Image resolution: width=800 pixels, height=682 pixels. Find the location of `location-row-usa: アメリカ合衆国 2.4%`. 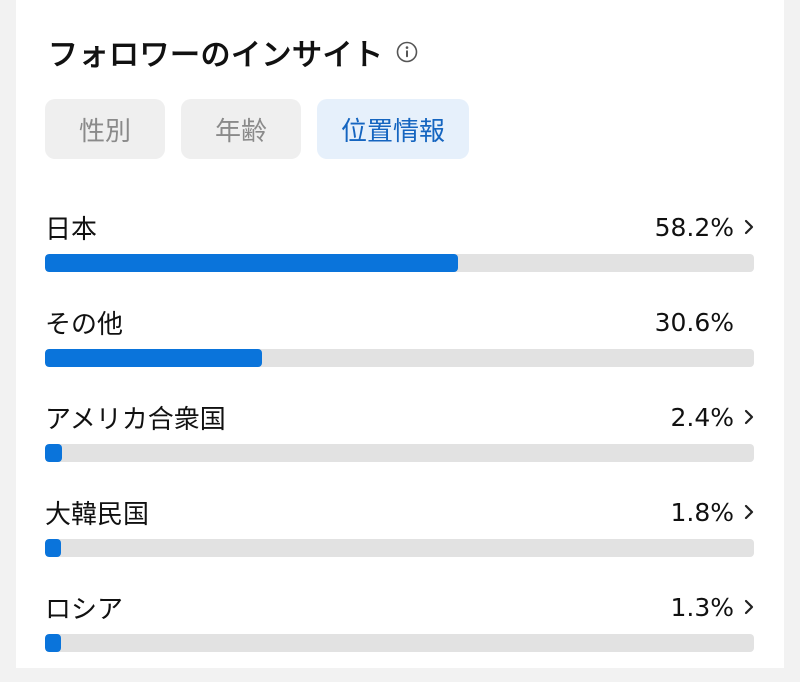

location-row-usa: アメリカ合衆国 2.4% is located at coordinates (400, 444).